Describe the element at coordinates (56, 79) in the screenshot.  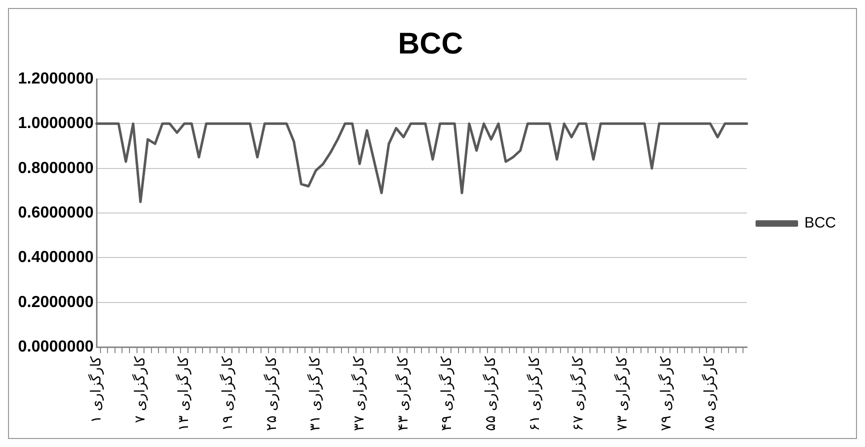
I see `y-tick-label: 1.2000000` at that location.